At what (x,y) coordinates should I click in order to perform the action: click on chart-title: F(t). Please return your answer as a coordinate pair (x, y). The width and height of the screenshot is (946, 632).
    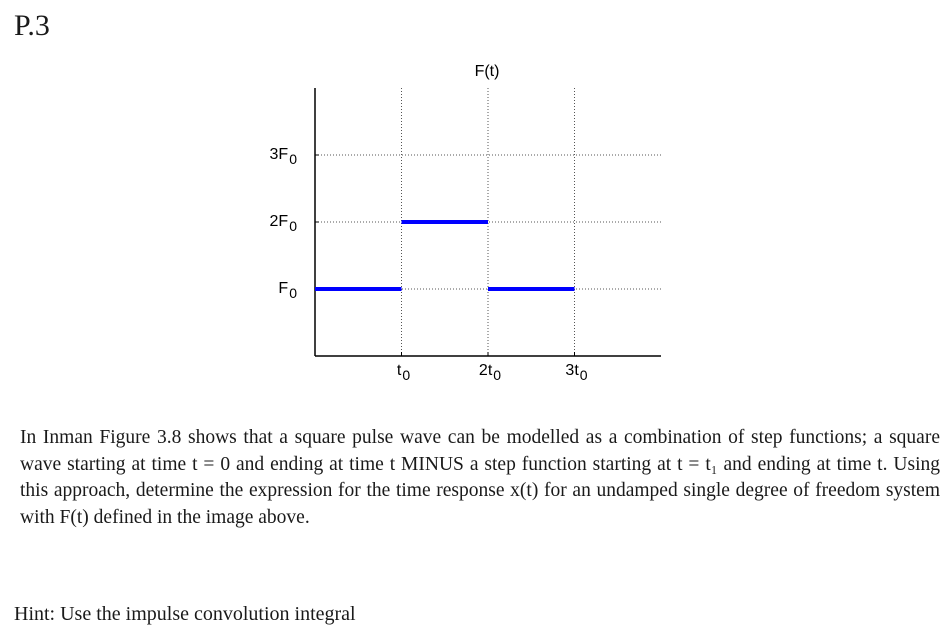
    Looking at the image, I should click on (487, 71).